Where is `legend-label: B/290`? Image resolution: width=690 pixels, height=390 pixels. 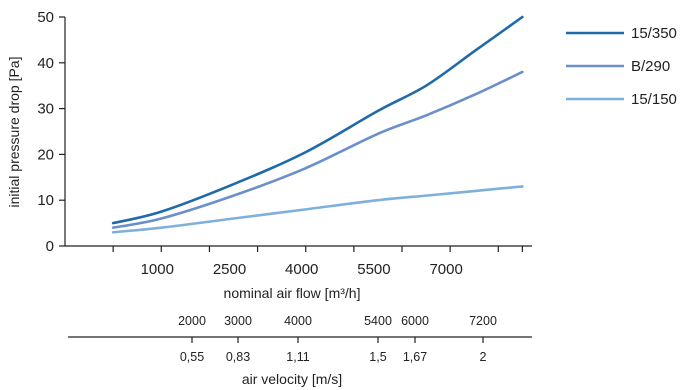 legend-label: B/290 is located at coordinates (650, 66).